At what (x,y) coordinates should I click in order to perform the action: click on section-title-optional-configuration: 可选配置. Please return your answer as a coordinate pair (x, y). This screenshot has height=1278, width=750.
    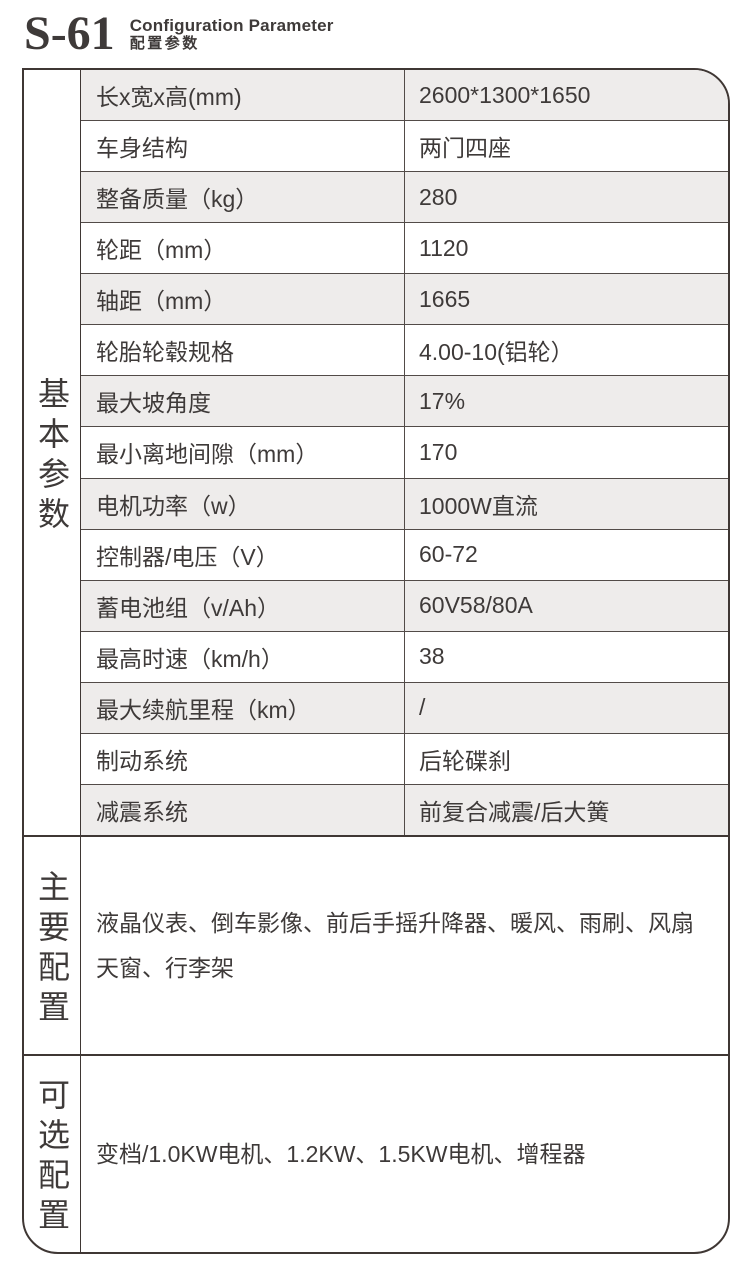
    Looking at the image, I should click on (52, 1154).